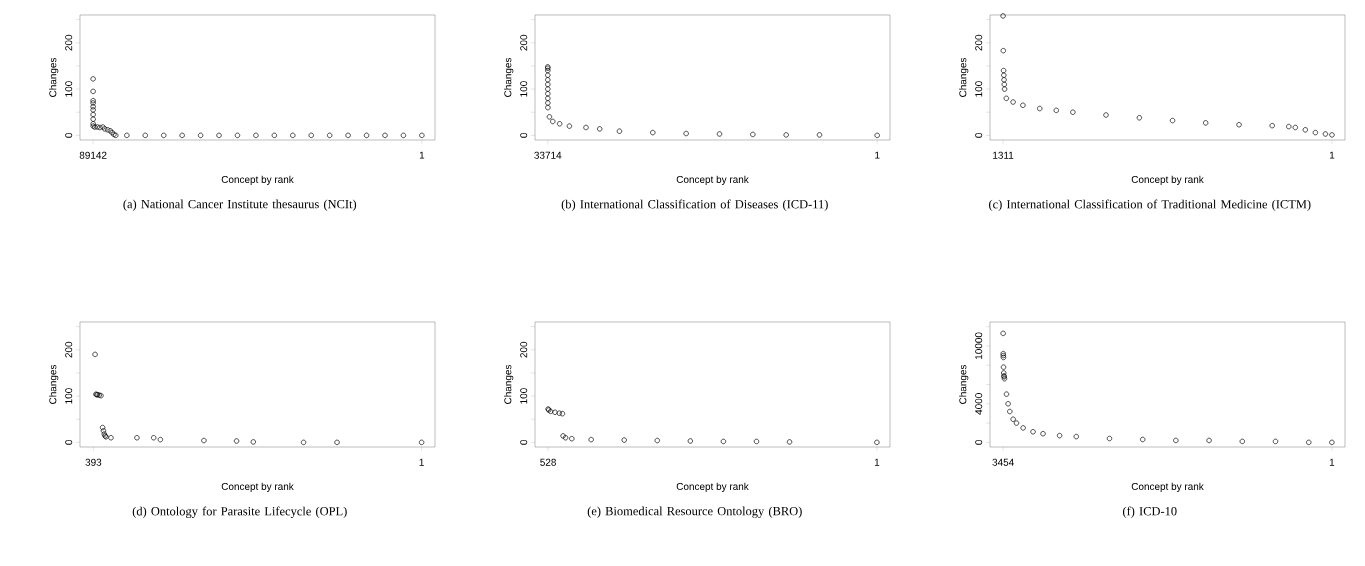 The image size is (1365, 566). What do you see at coordinates (1003, 462) in the screenshot?
I see `x-tick-label: 3454` at bounding box center [1003, 462].